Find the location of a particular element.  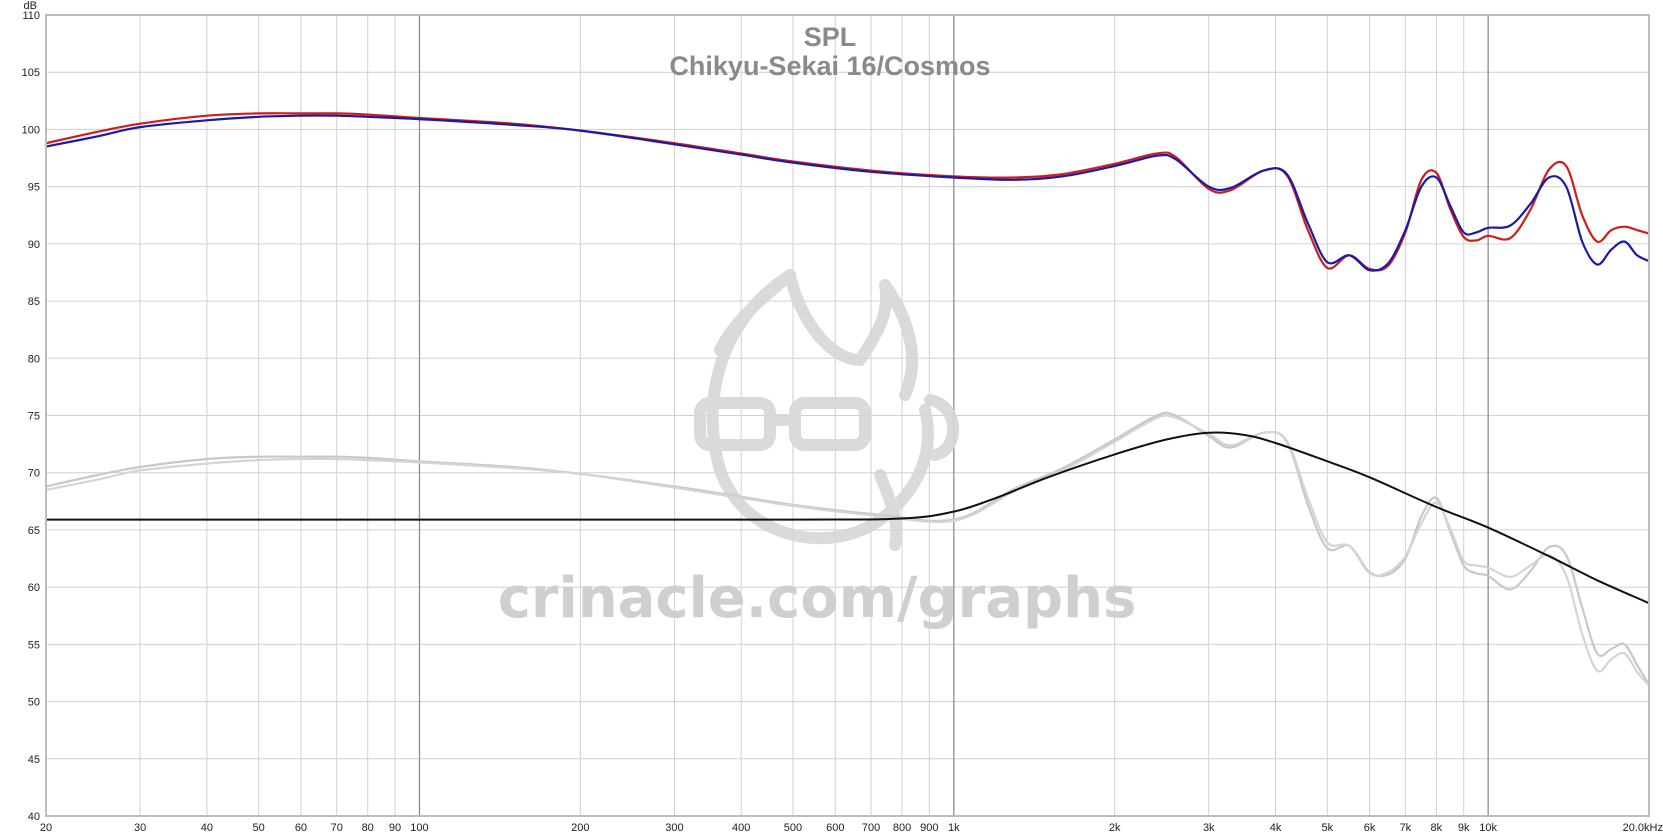

x-tick-label: 4k is located at coordinates (1276, 828).